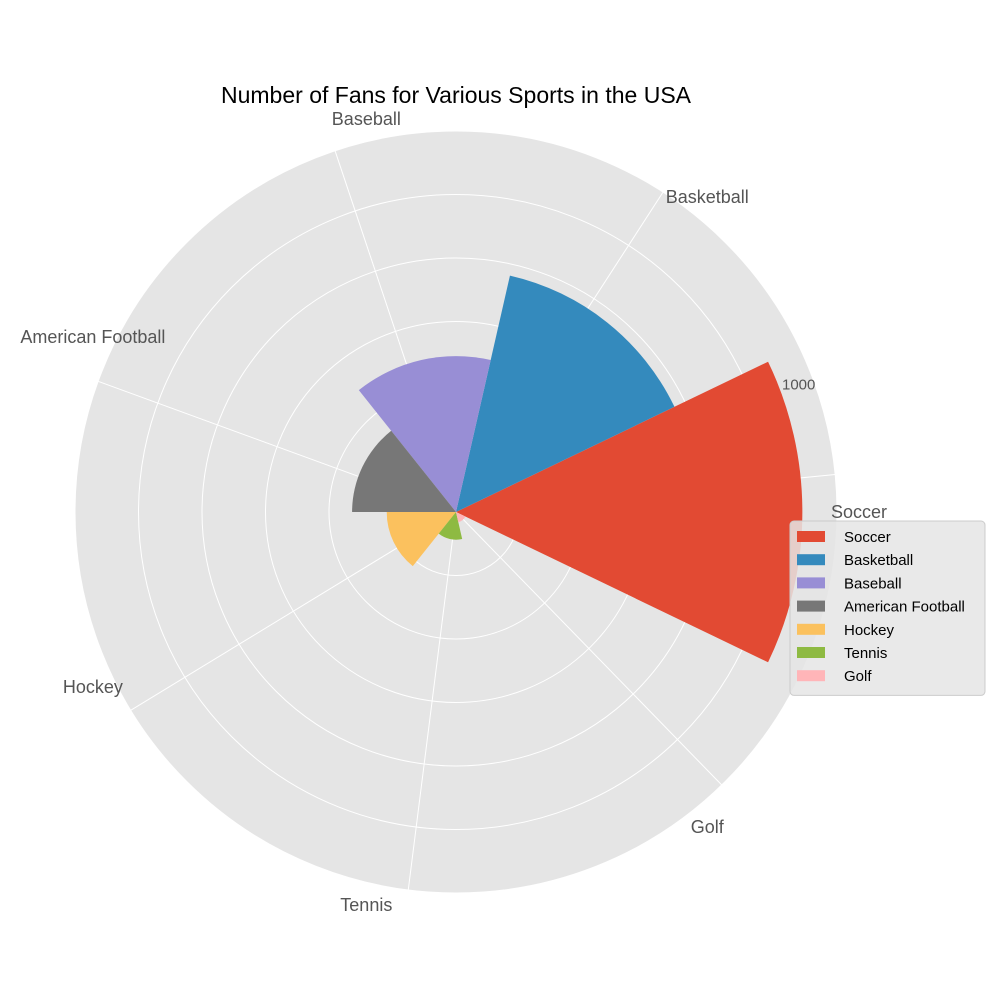 The image size is (1000, 1000). I want to click on category-label-soccer: Soccer, so click(859, 512).